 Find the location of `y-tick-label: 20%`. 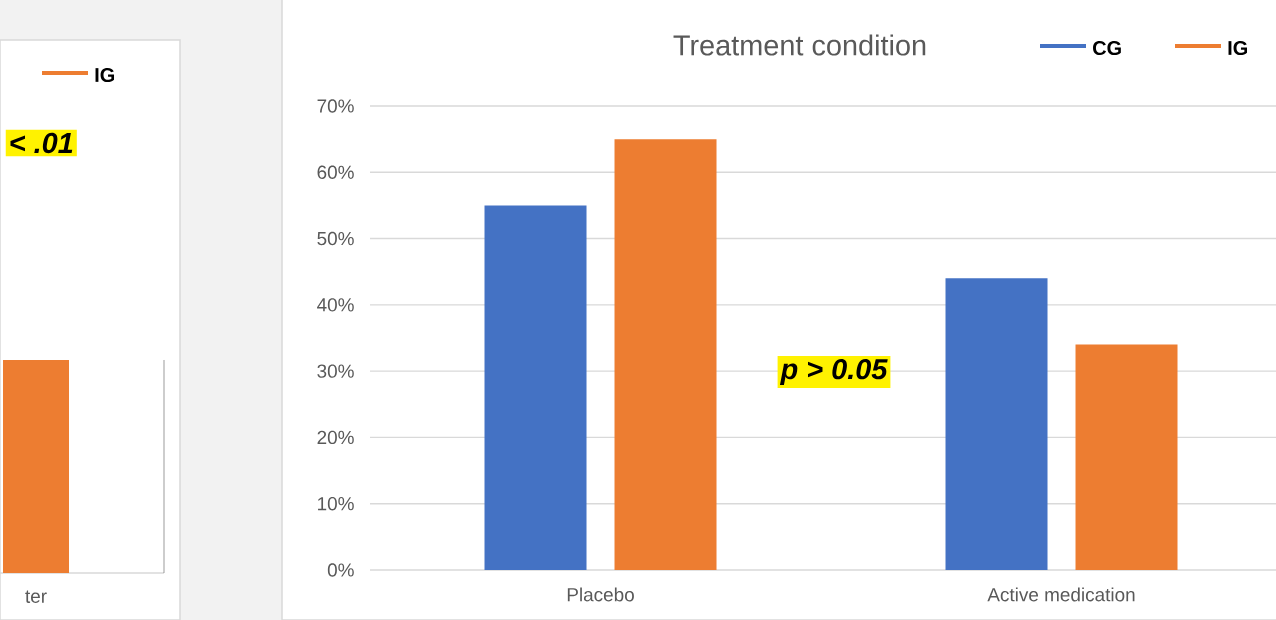

y-tick-label: 20% is located at coordinates (335, 437).